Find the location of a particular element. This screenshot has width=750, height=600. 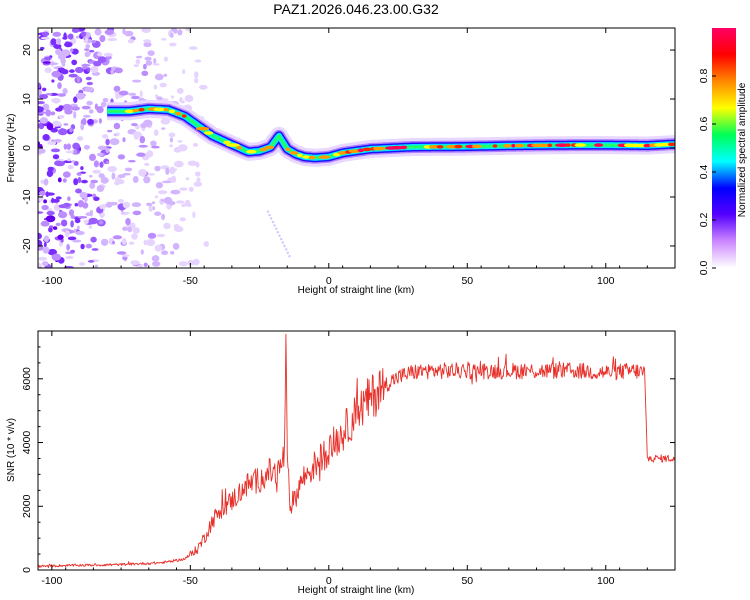

spectrogram-xlabel: Height of straight line (km) is located at coordinates (356, 290).